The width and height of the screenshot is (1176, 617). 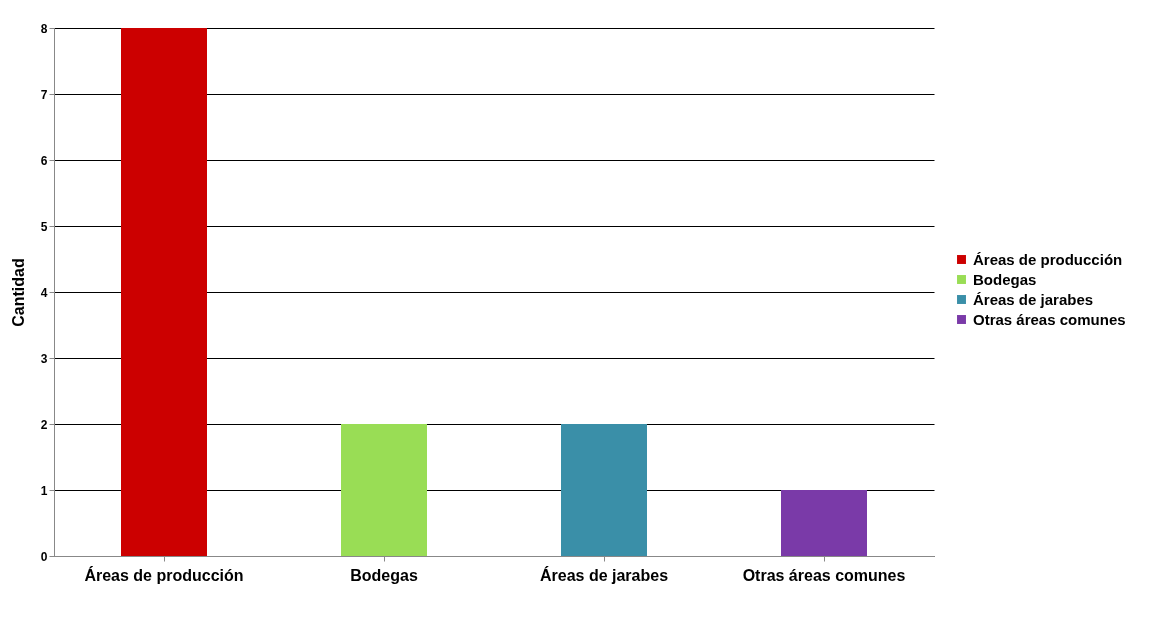 I want to click on x-tick-label: Áreas de producción, so click(x=164, y=574).